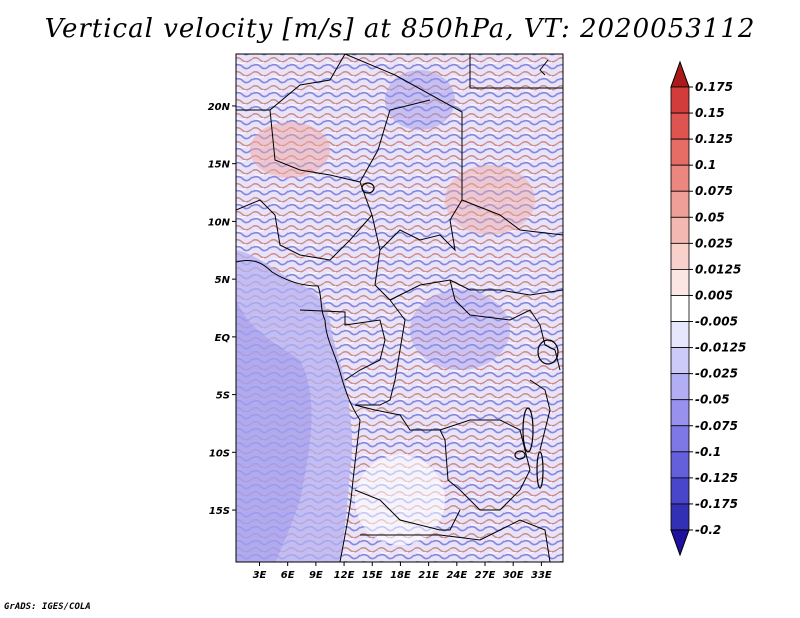 The height and width of the screenshot is (618, 800). I want to click on lon-tick-label: 6E, so click(288, 575).